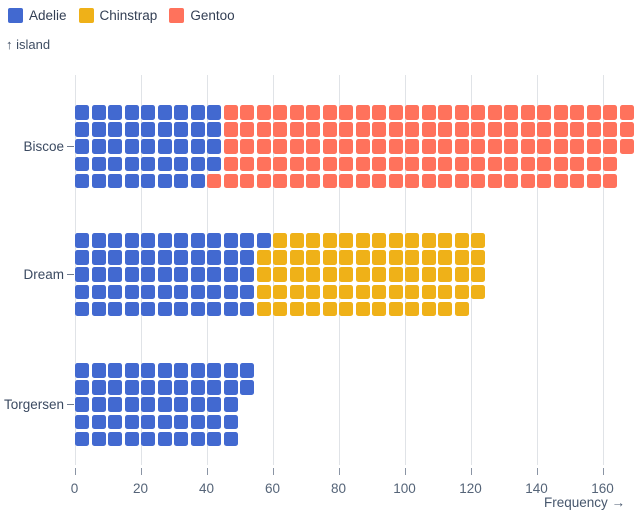 The height and width of the screenshot is (529, 640). I want to click on gridline, so click(537, 270).